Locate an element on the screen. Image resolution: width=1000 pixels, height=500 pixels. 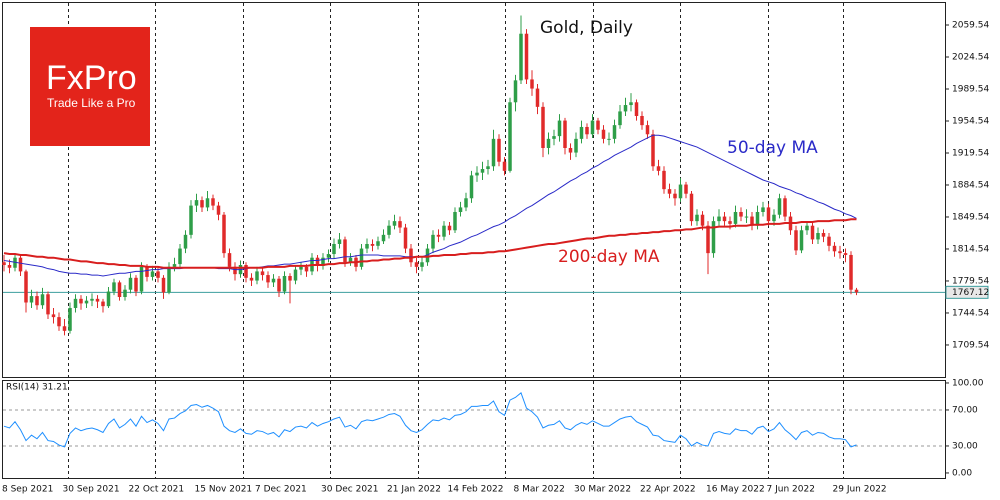
series-label: 200-day MA is located at coordinates (609, 257).